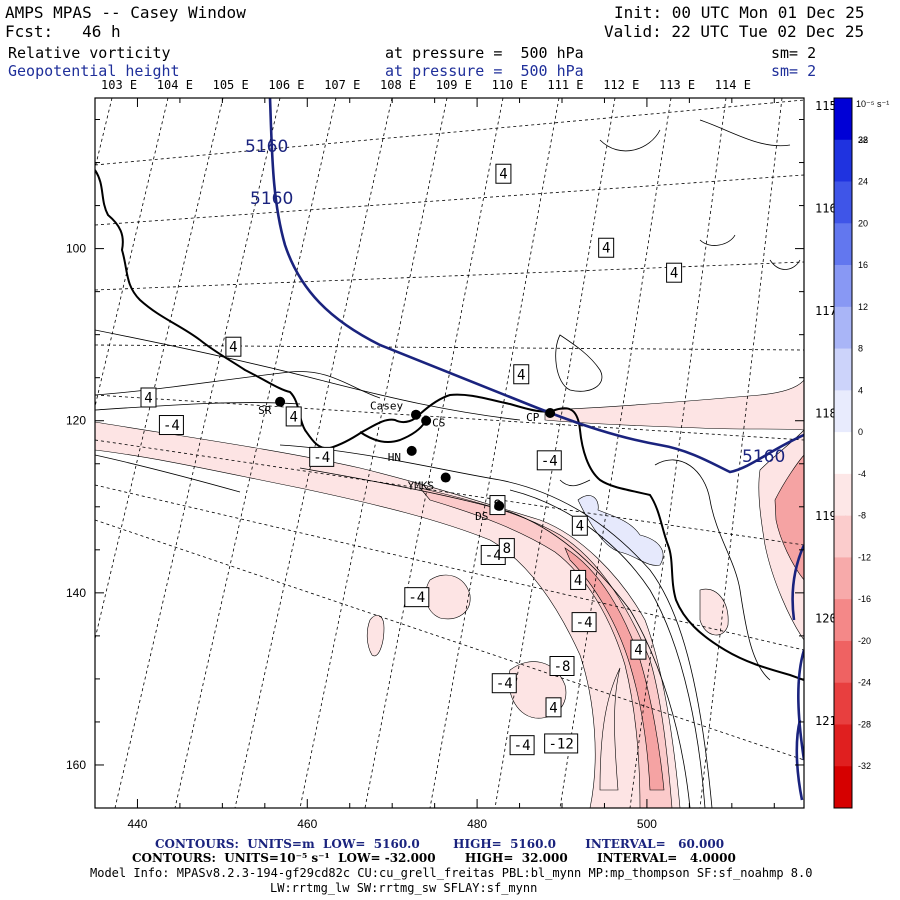  Describe the element at coordinates (863, 265) in the screenshot. I see `colorbar-tick-label: 16` at that location.